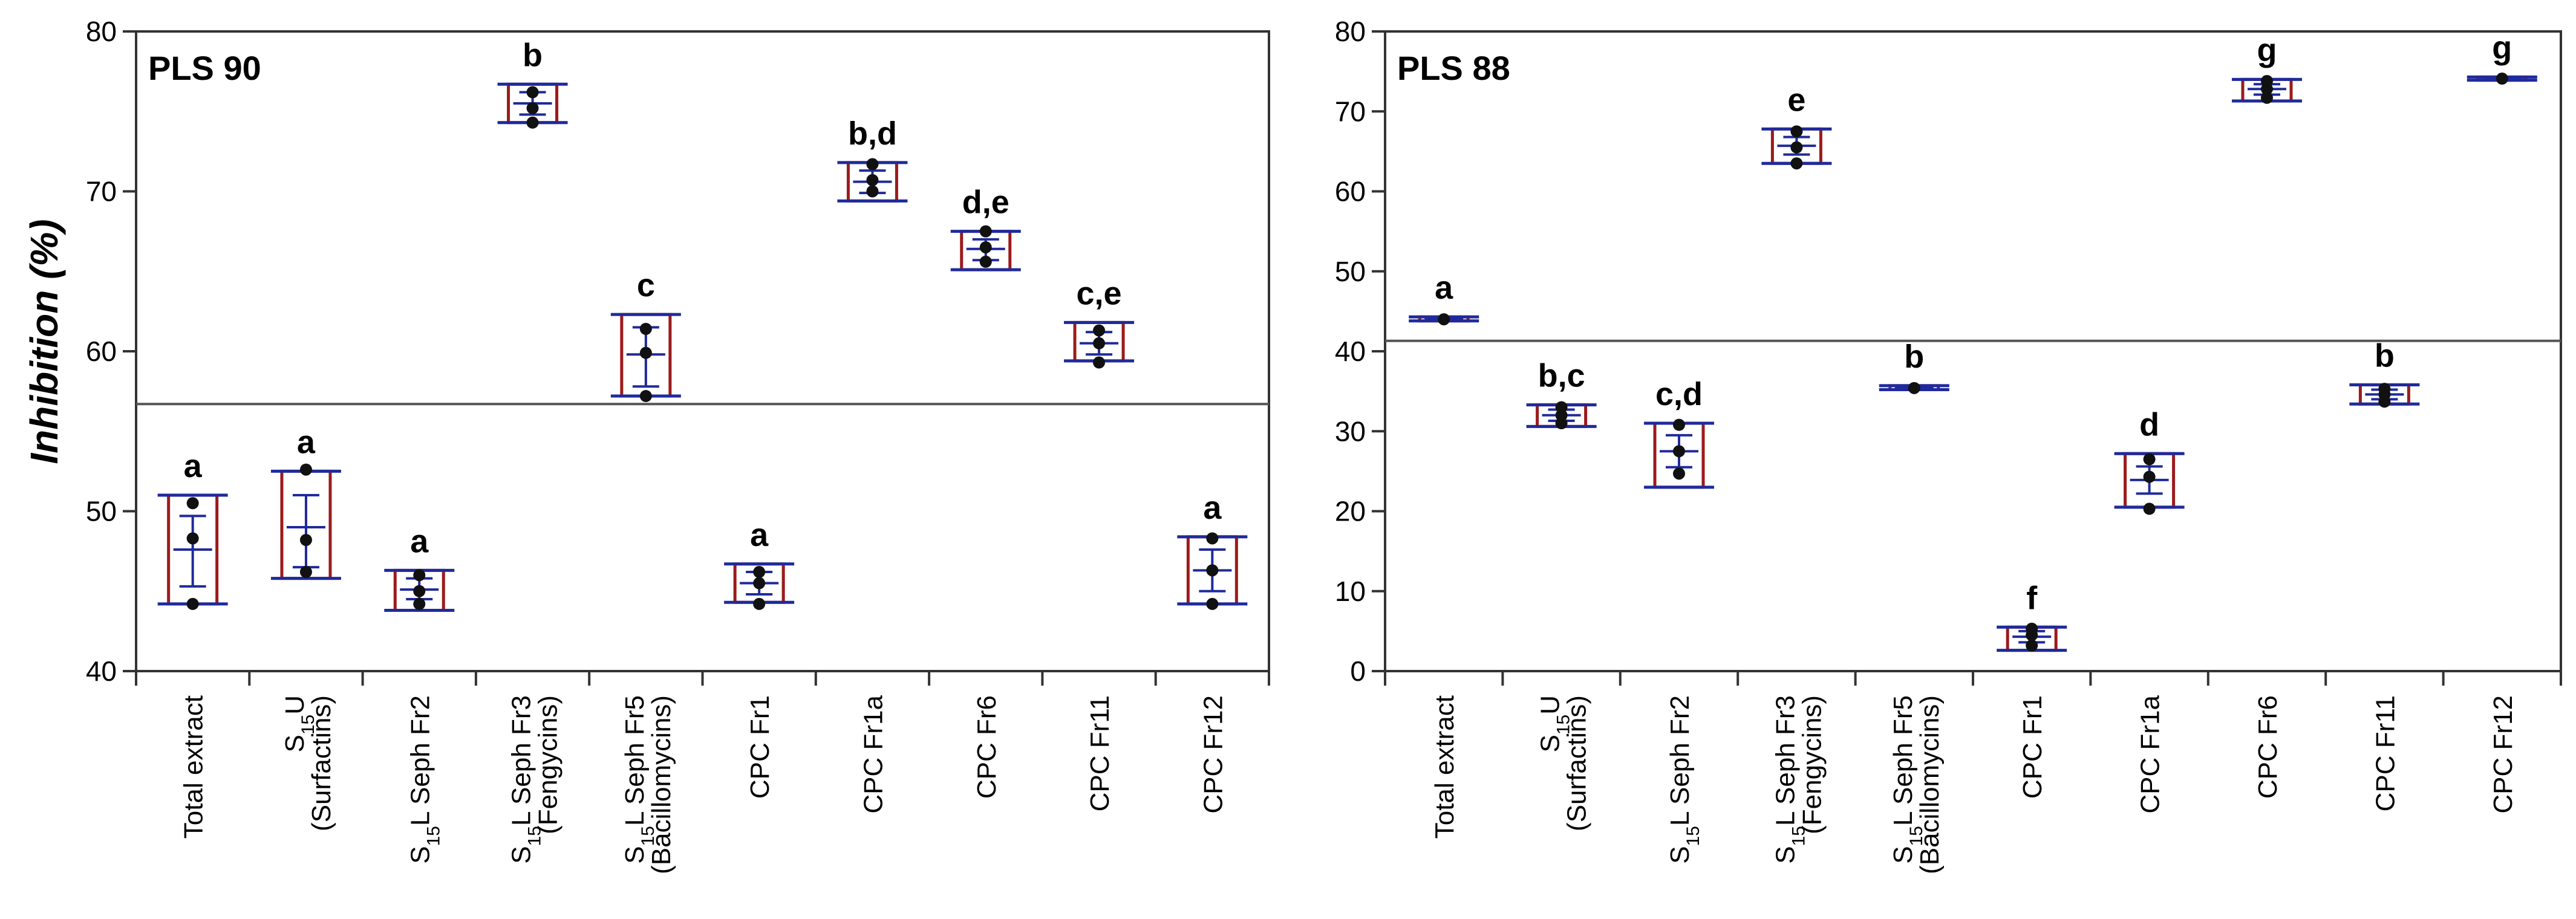 This screenshot has height=919, width=2576. Describe the element at coordinates (1350, 511) in the screenshot. I see `y-tick-label: 20` at that location.